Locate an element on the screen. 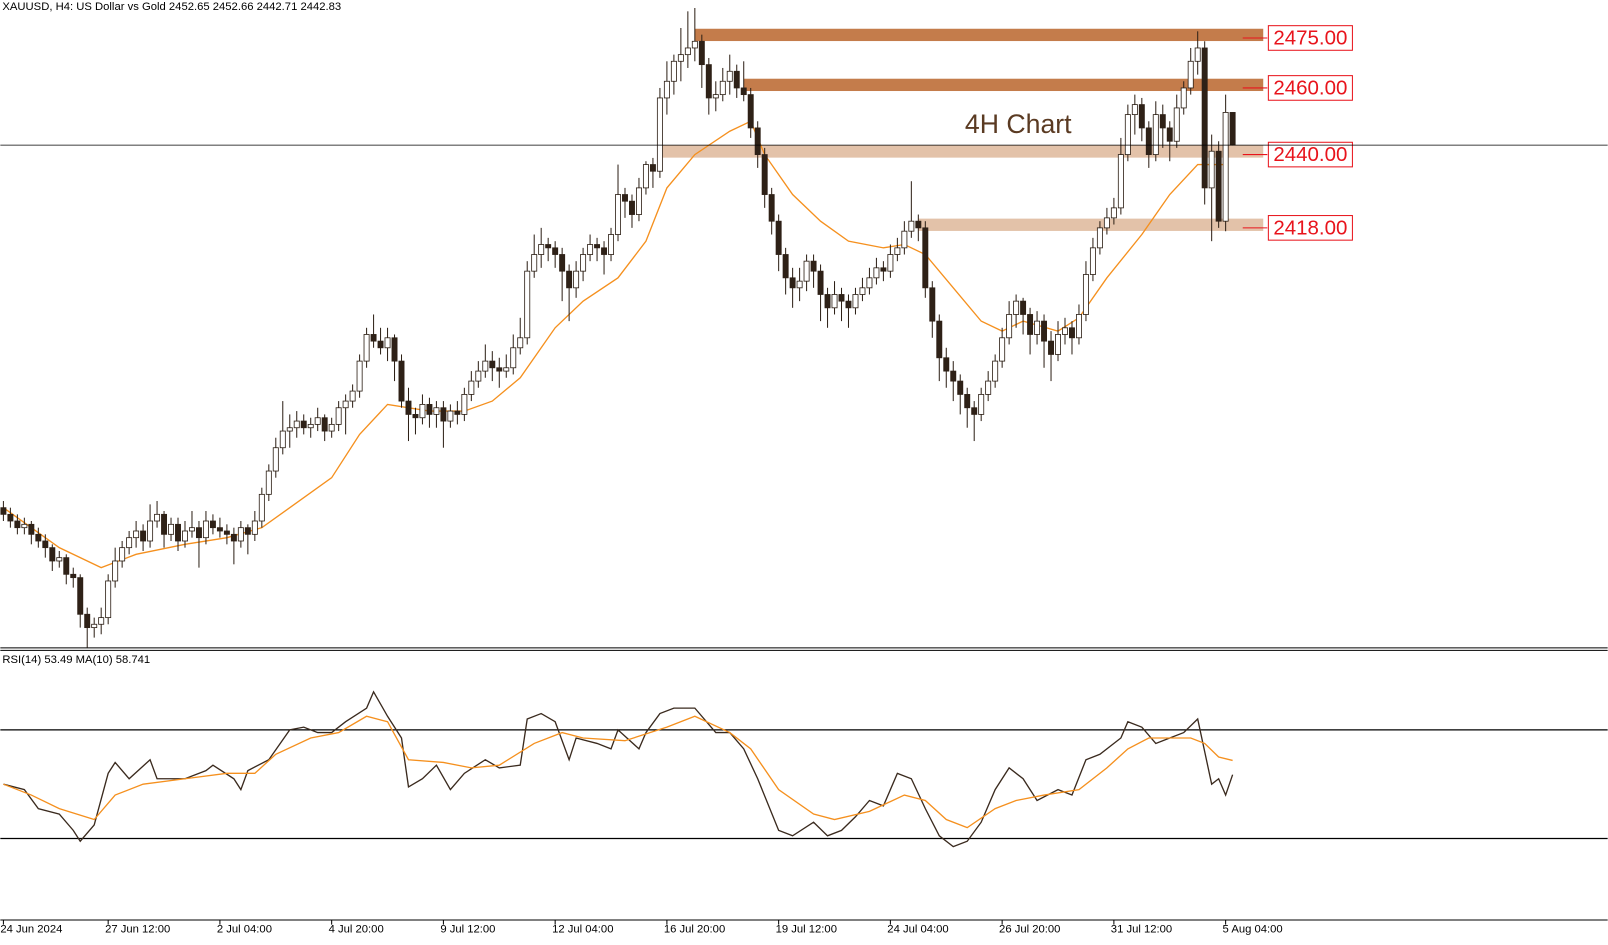 The height and width of the screenshot is (945, 1608). x-tick-label: 24 Jun 2024 is located at coordinates (31, 930).